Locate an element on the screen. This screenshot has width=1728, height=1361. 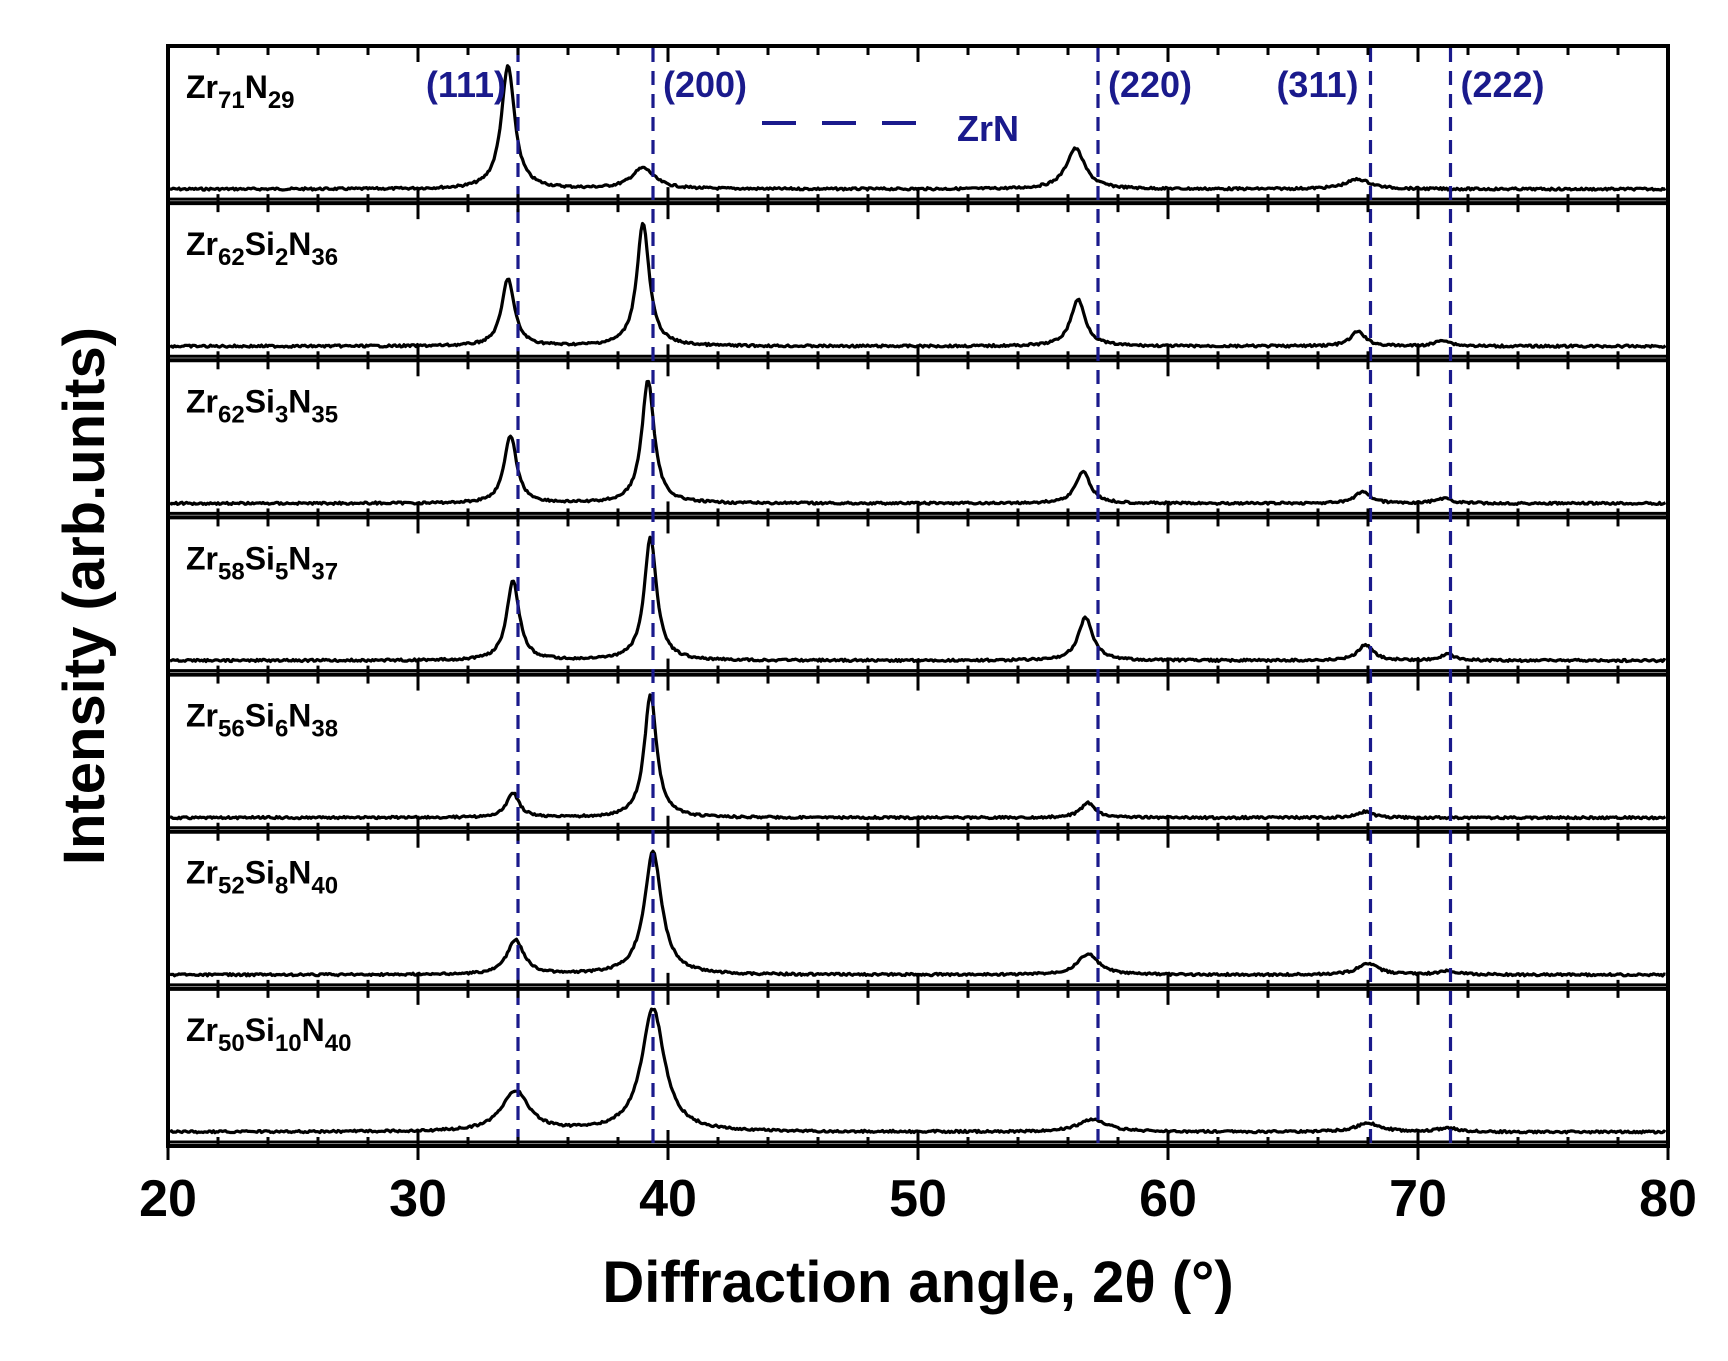
x-tick-label: 50 is located at coordinates (918, 1199).